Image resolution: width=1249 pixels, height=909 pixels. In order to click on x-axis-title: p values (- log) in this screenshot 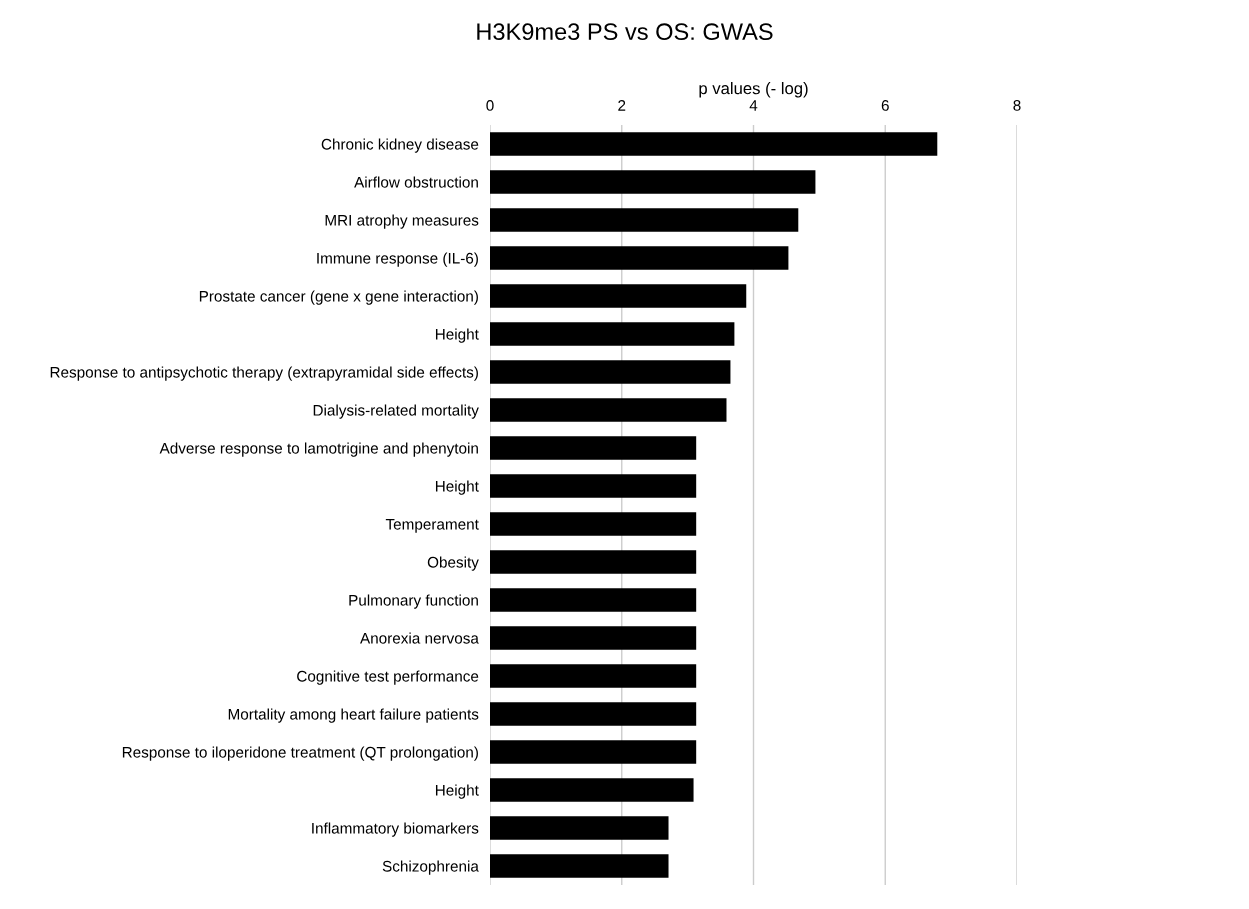, I will do `click(753, 90)`.